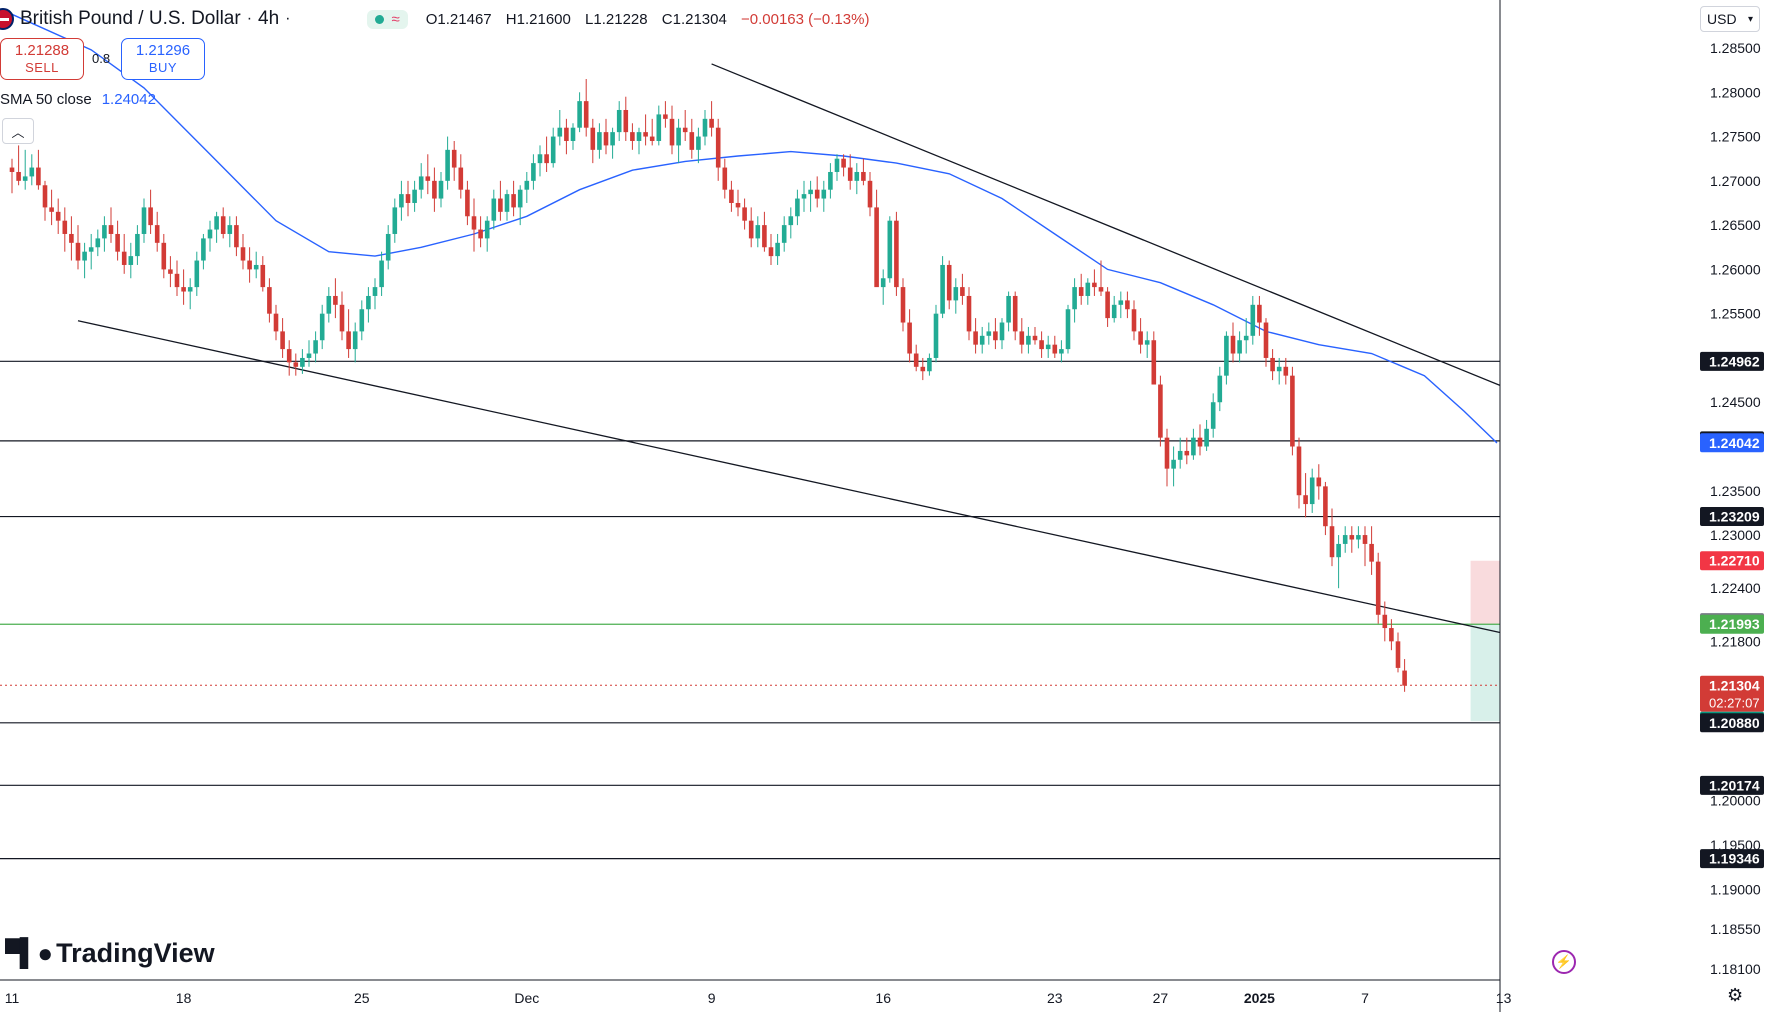  I want to click on time-axis: 11 18 25 Dec 9 16 23 27 2025 7 13, so click(756, 992).